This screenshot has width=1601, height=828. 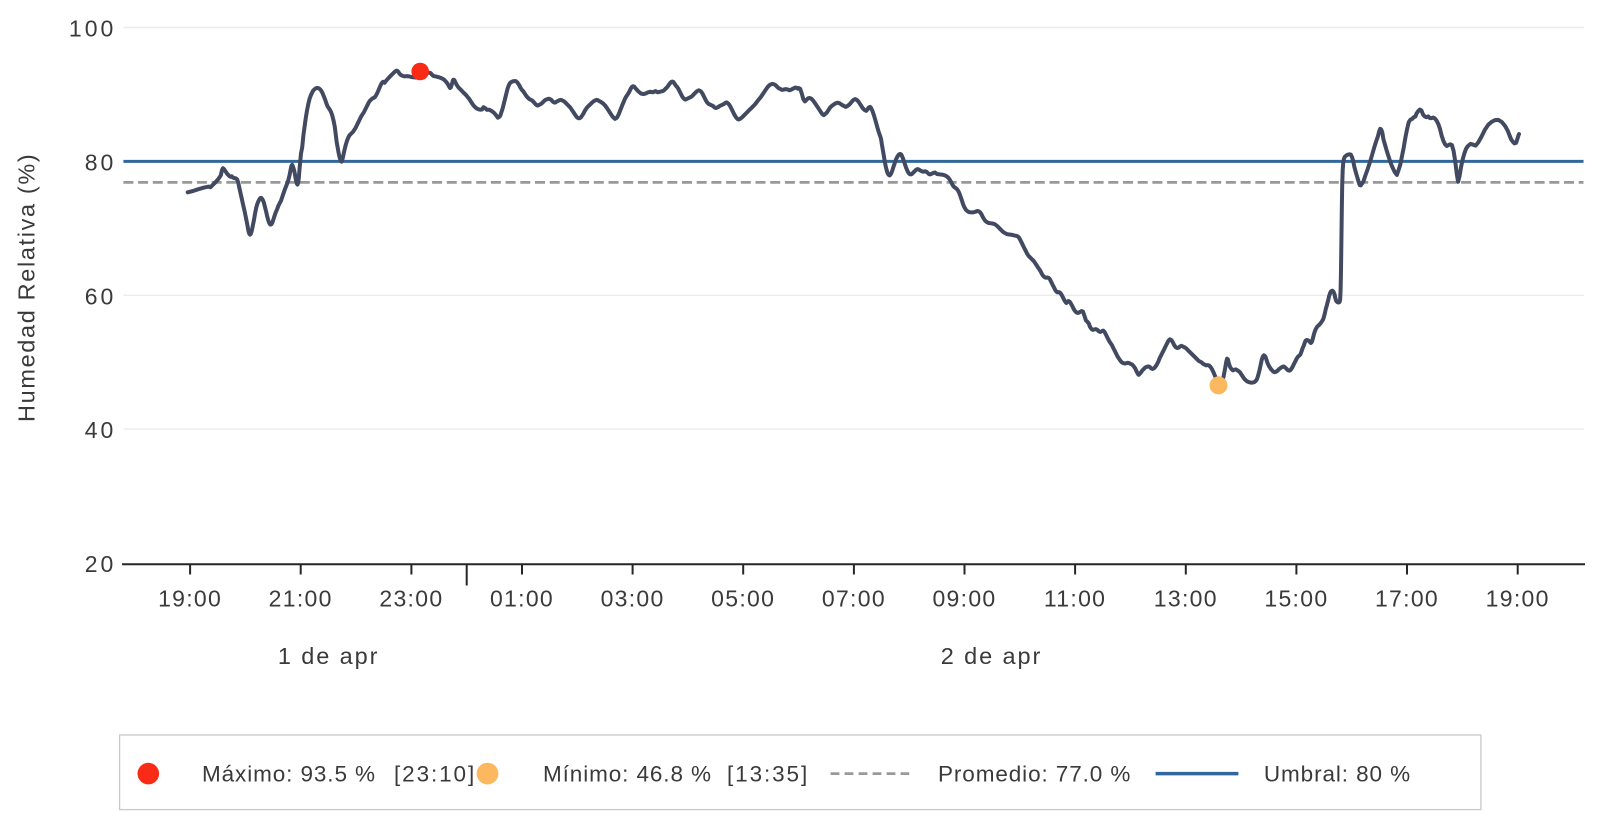 What do you see at coordinates (1296, 599) in the screenshot?
I see `svg-text: 15:00` at bounding box center [1296, 599].